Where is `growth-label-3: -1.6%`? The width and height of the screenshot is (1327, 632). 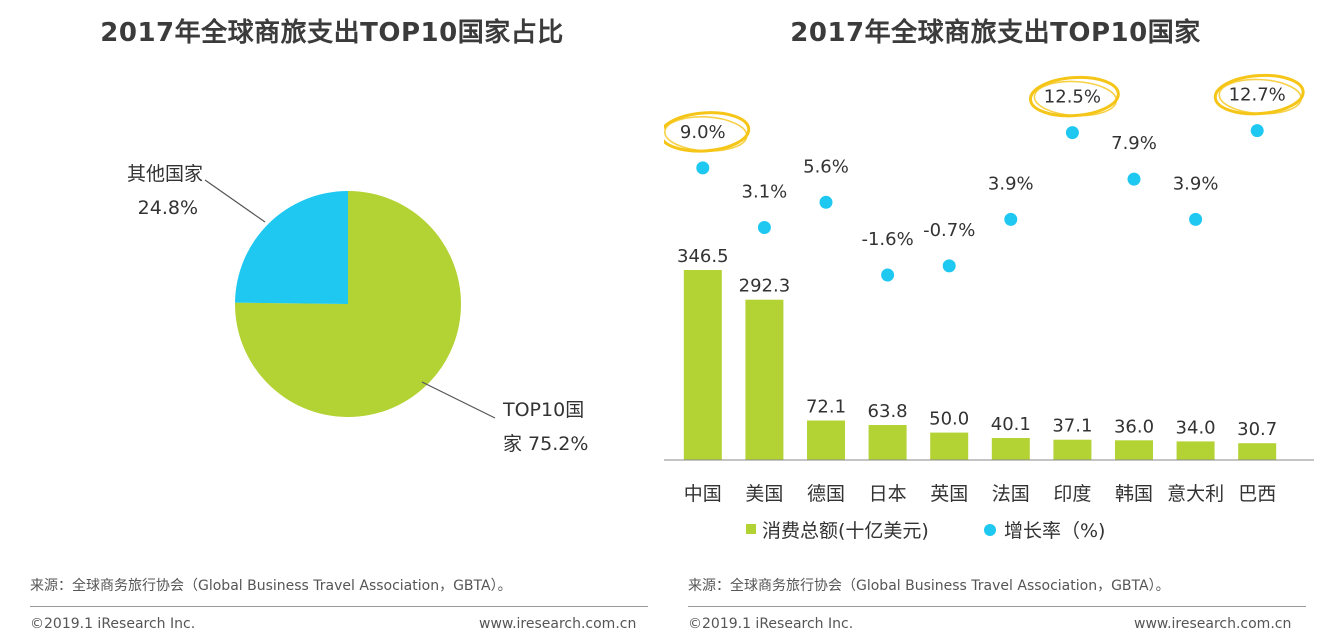 growth-label-3: -1.6% is located at coordinates (887, 239).